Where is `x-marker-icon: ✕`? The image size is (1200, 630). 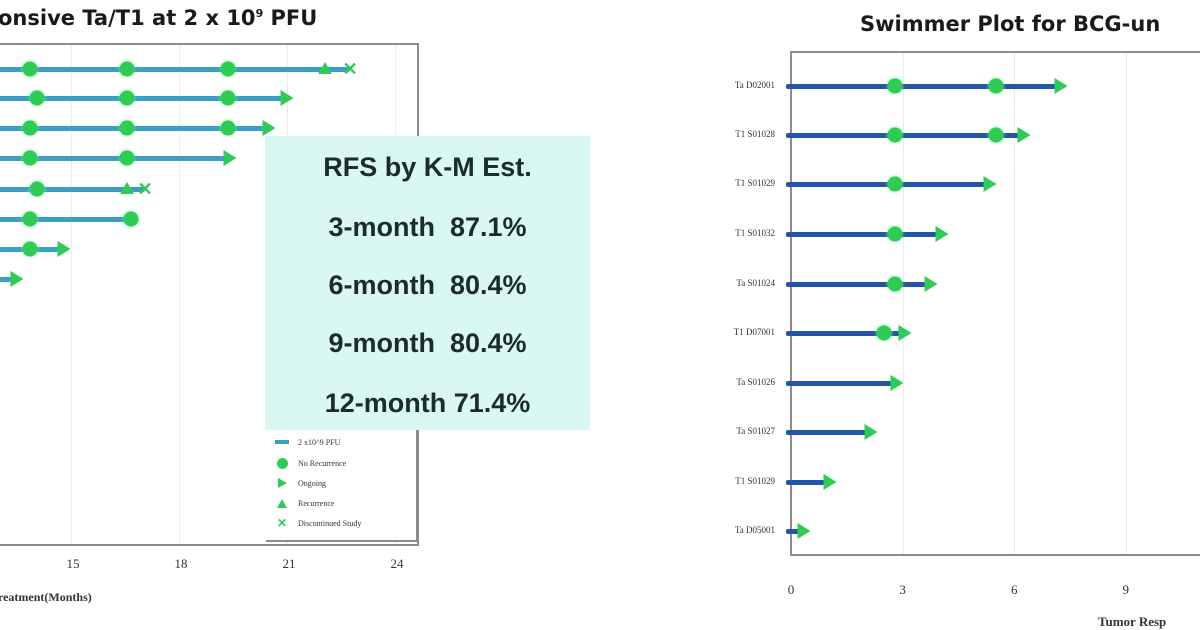
x-marker-icon: ✕ is located at coordinates (282, 523).